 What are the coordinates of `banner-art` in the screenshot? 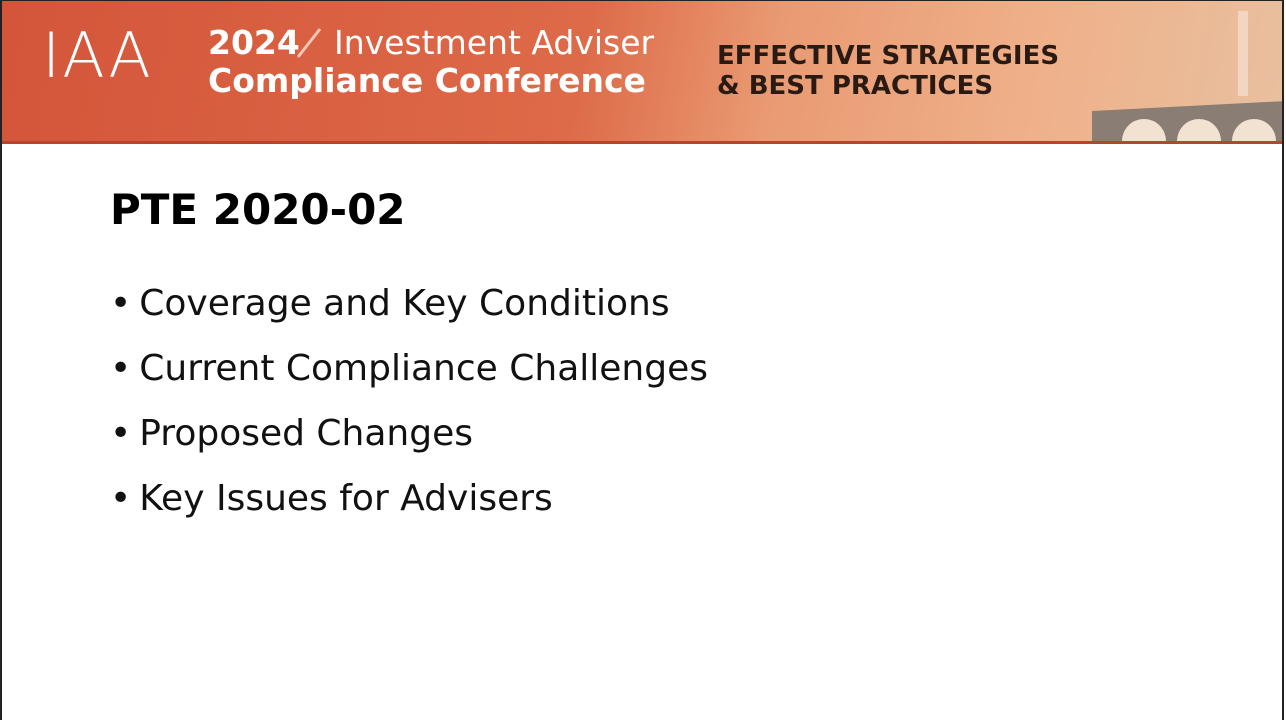 It's located at (789, 76).